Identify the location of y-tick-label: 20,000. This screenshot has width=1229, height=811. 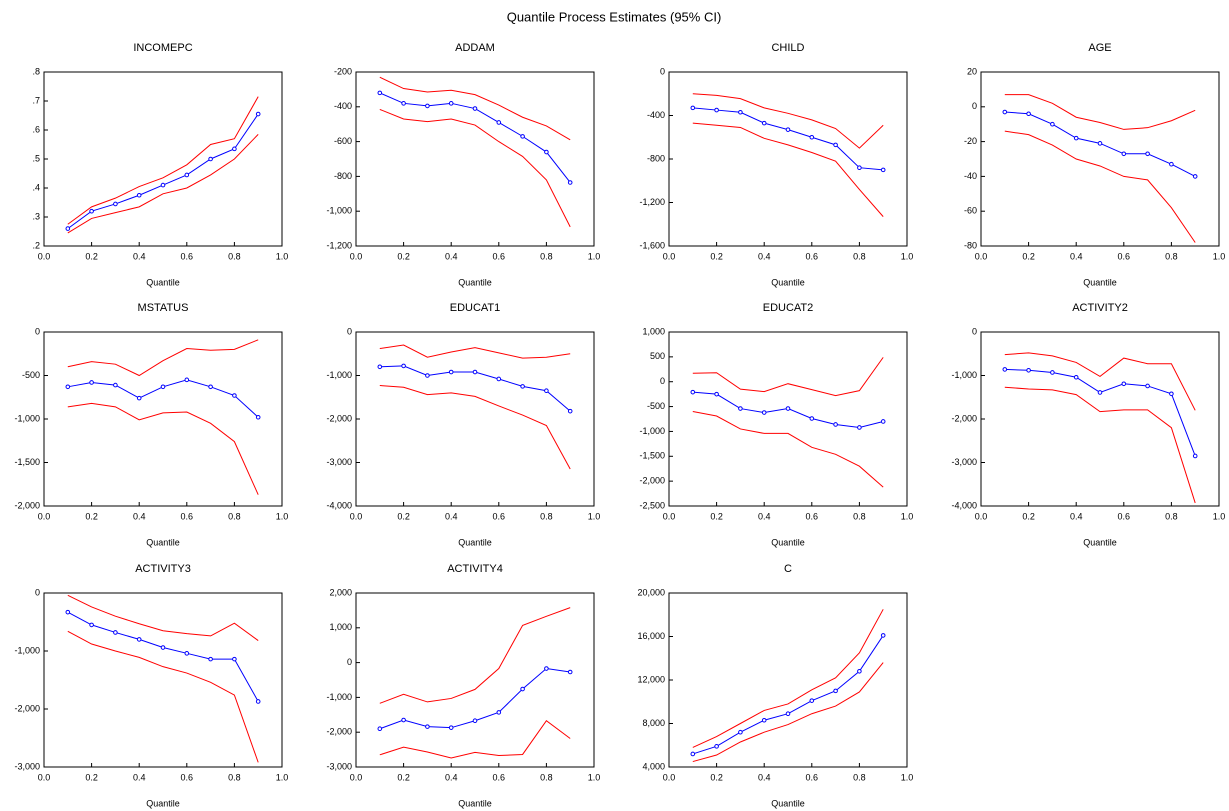
(651, 592).